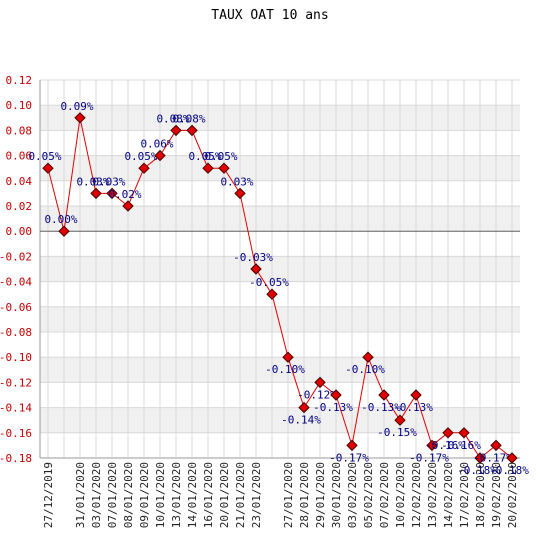 The height and width of the screenshot is (550, 540). Describe the element at coordinates (48, 495) in the screenshot. I see `x-tick-label: 27/12/2019` at that location.